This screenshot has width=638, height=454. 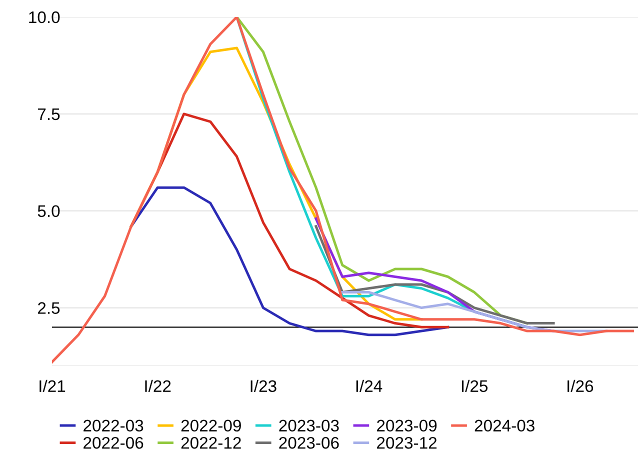 I want to click on x-tick-label: I/22, so click(x=158, y=386).